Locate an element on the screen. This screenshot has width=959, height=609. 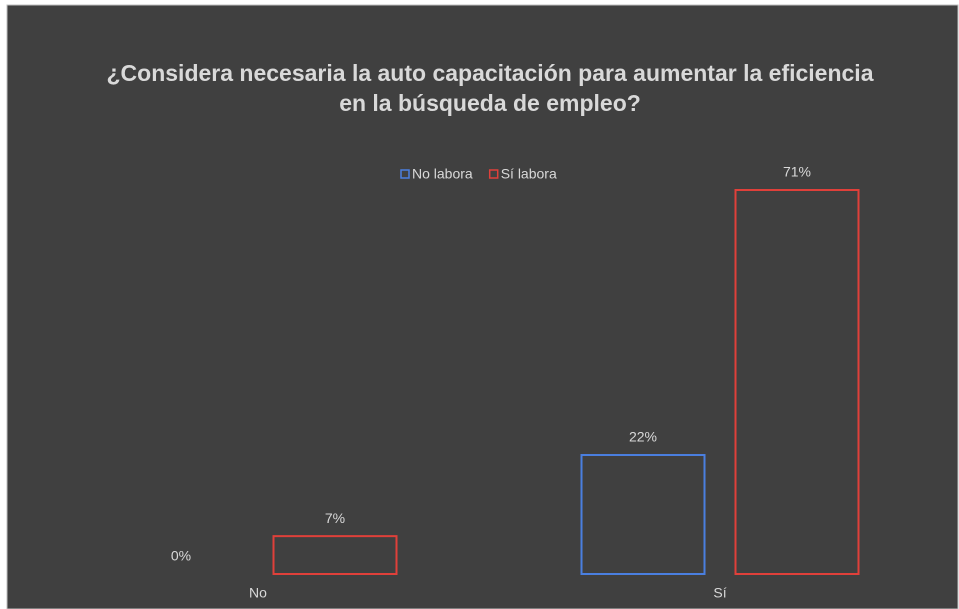
data-label: 22% is located at coordinates (643, 437).